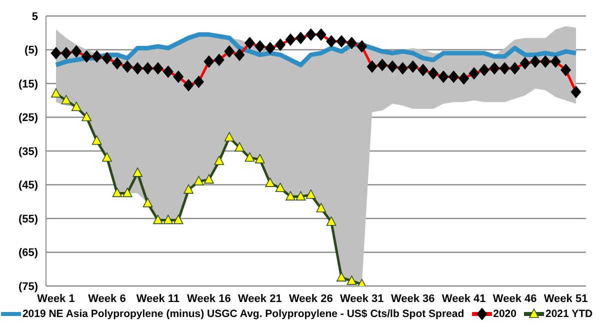  I want to click on x-tick-label: Week 11, so click(158, 298).